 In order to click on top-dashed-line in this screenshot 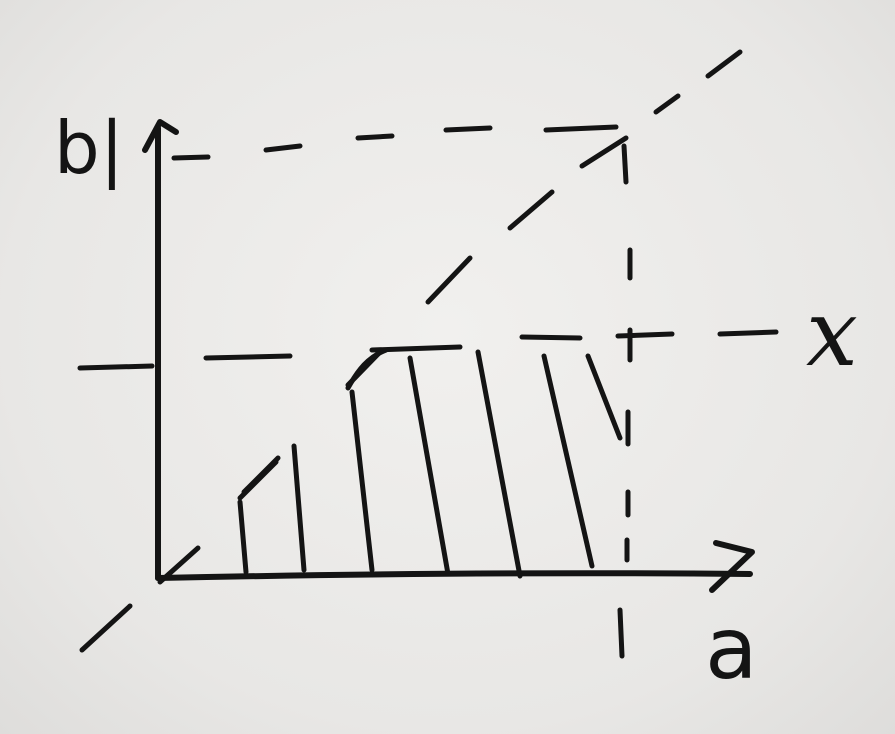, I will do `click(395, 142)`.